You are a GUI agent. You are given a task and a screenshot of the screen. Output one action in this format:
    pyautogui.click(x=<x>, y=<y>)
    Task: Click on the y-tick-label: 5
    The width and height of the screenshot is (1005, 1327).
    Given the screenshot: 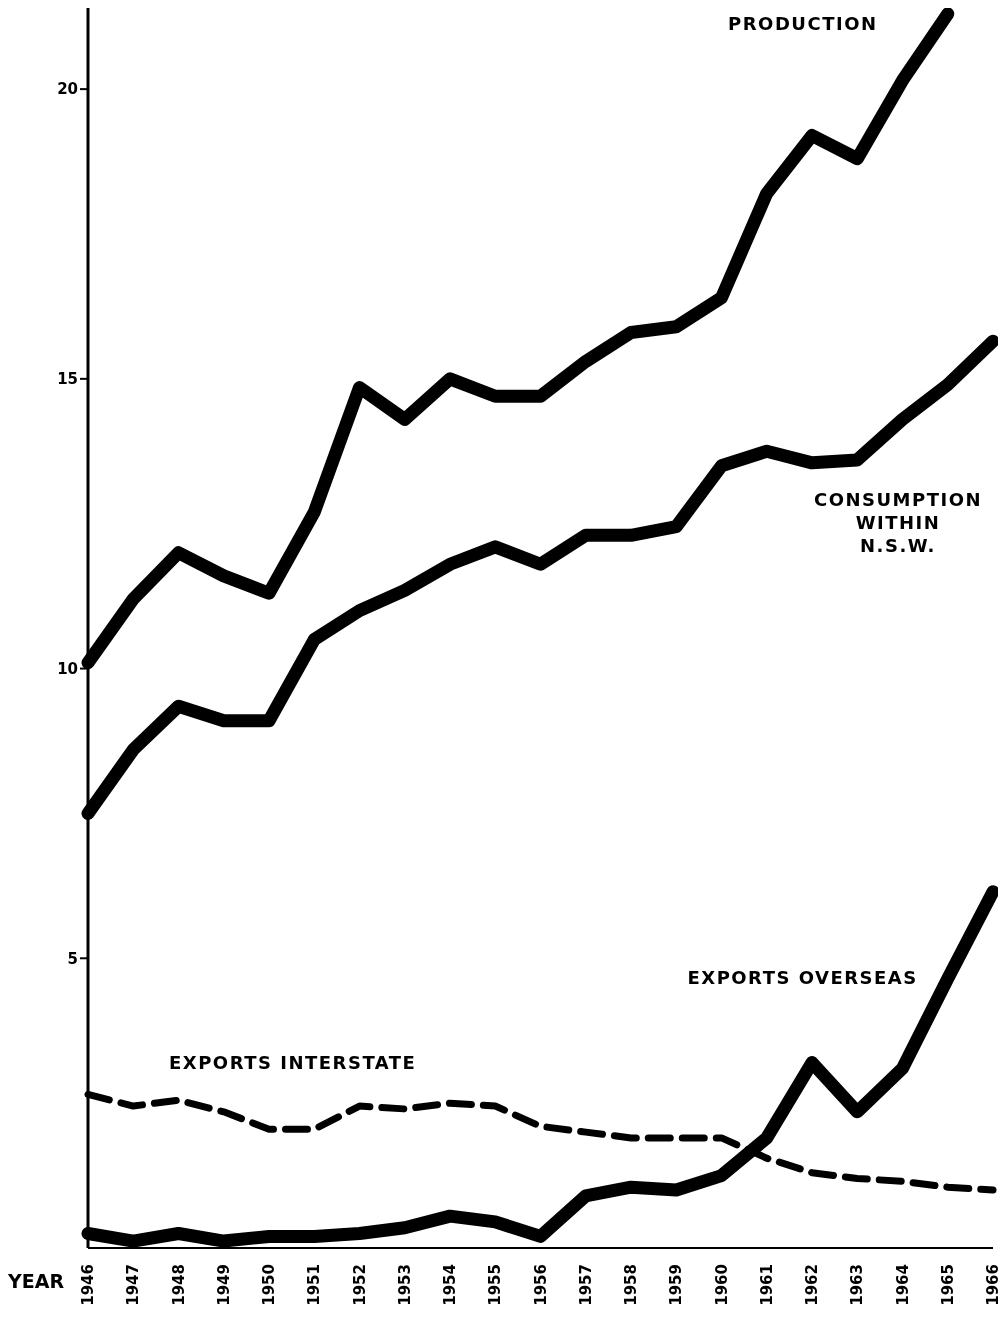 What is the action you would take?
    pyautogui.click(x=72, y=958)
    